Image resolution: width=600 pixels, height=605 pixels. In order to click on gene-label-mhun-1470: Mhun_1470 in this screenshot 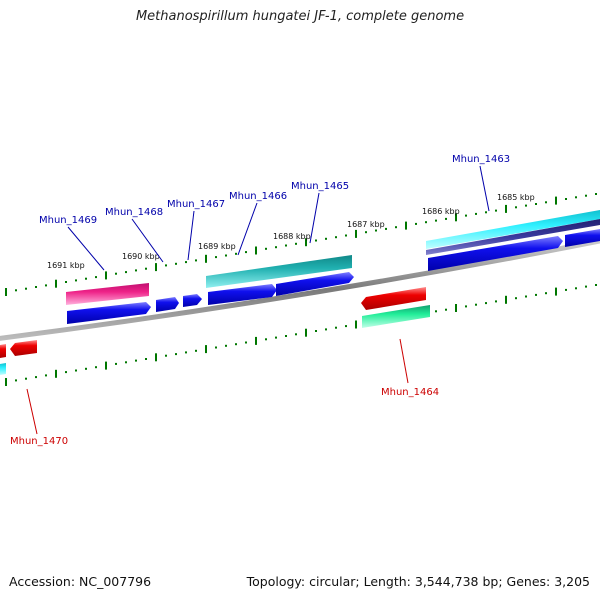, I will do `click(39, 441)`.